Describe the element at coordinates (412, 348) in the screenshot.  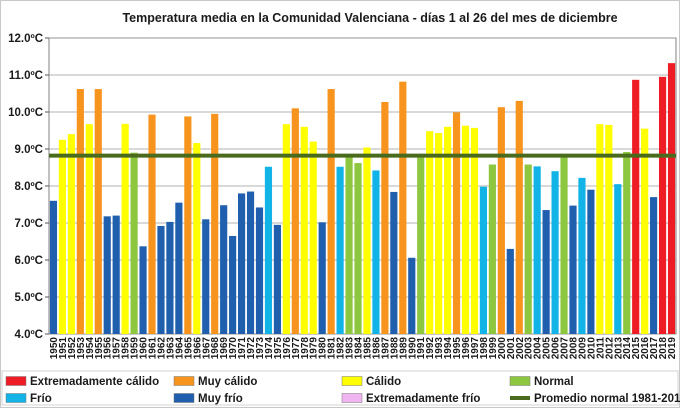
I see `x-tick-label: 1990` at that location.